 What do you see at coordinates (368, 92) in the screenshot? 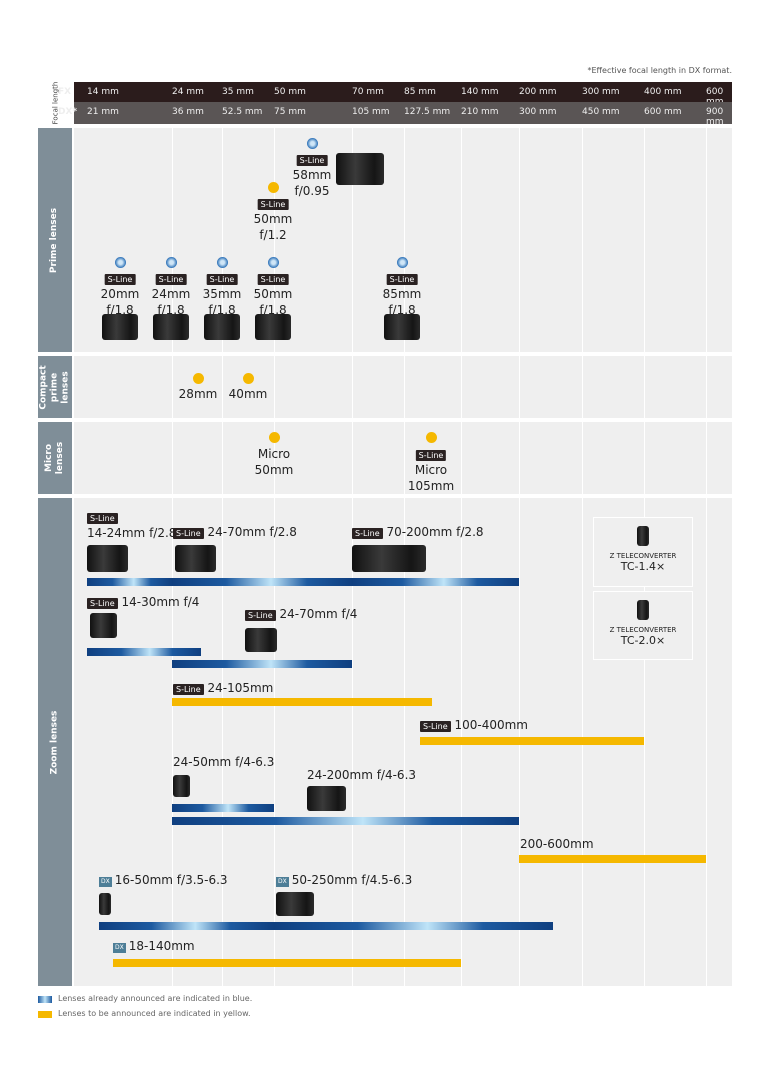
I see `fx-tick: 70 mm` at bounding box center [368, 92].